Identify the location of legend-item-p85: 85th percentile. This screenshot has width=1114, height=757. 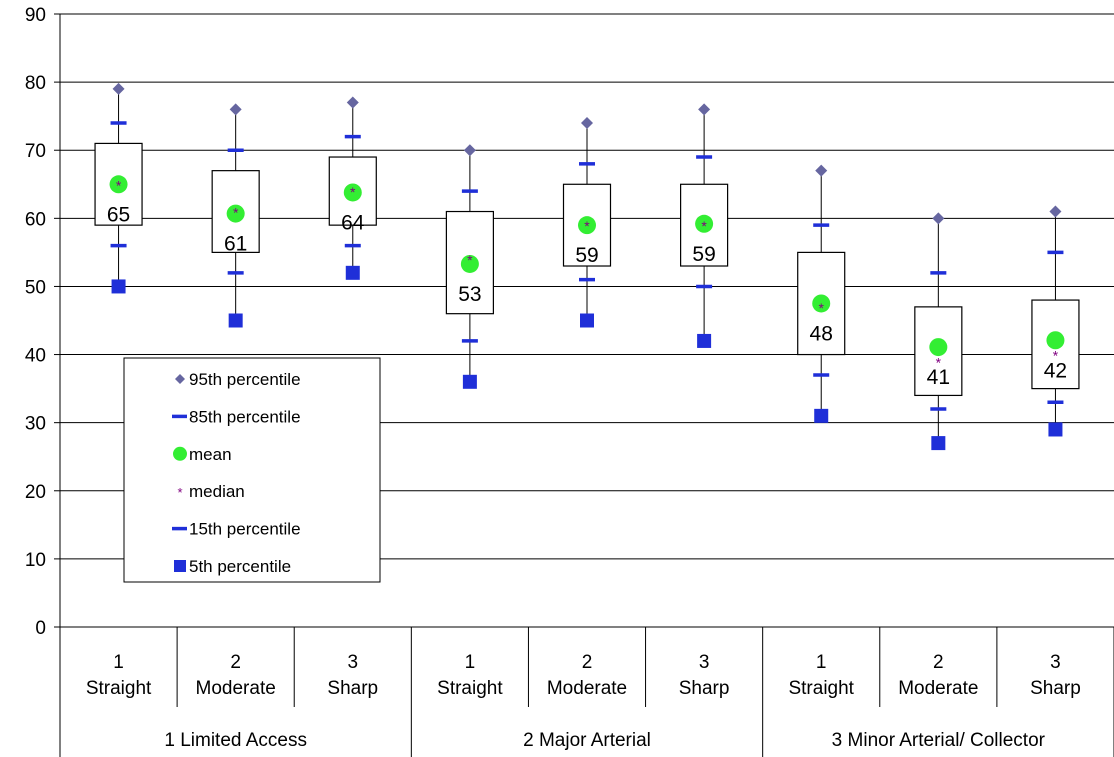
(236, 416).